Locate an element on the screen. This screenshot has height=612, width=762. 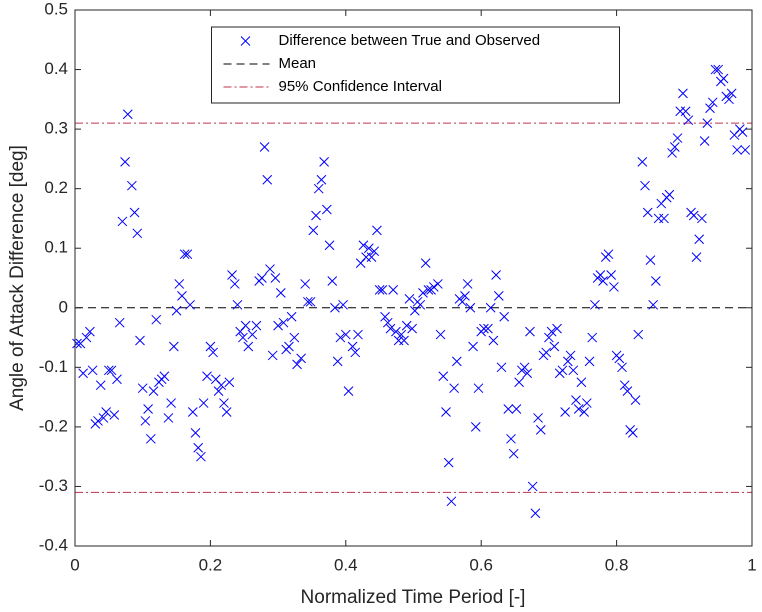
y-tick-label: -0.1 is located at coordinates (53, 366).